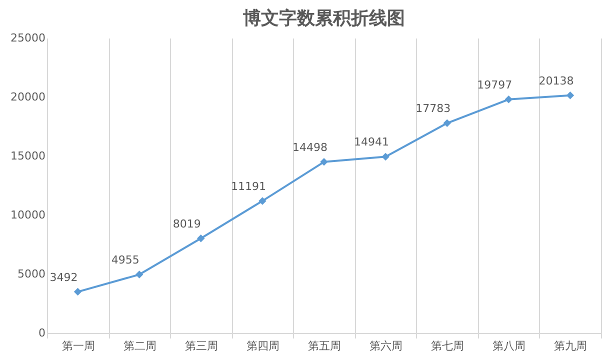 This screenshot has width=612, height=361. What do you see at coordinates (125, 260) in the screenshot?
I see `data-label: 4955` at bounding box center [125, 260].